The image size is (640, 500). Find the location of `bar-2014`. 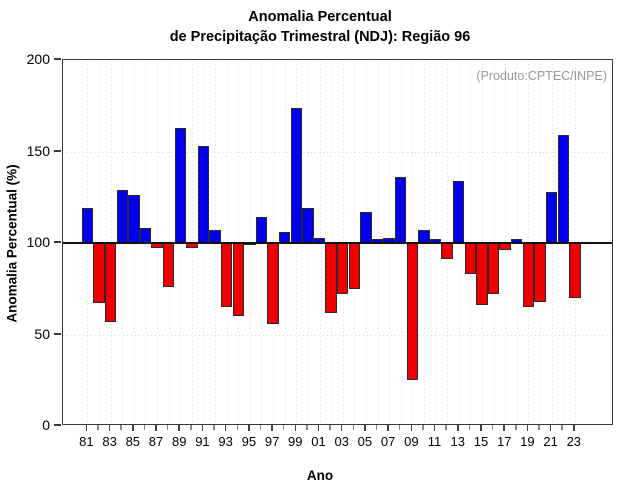

bar-2014 is located at coordinates (470, 259).